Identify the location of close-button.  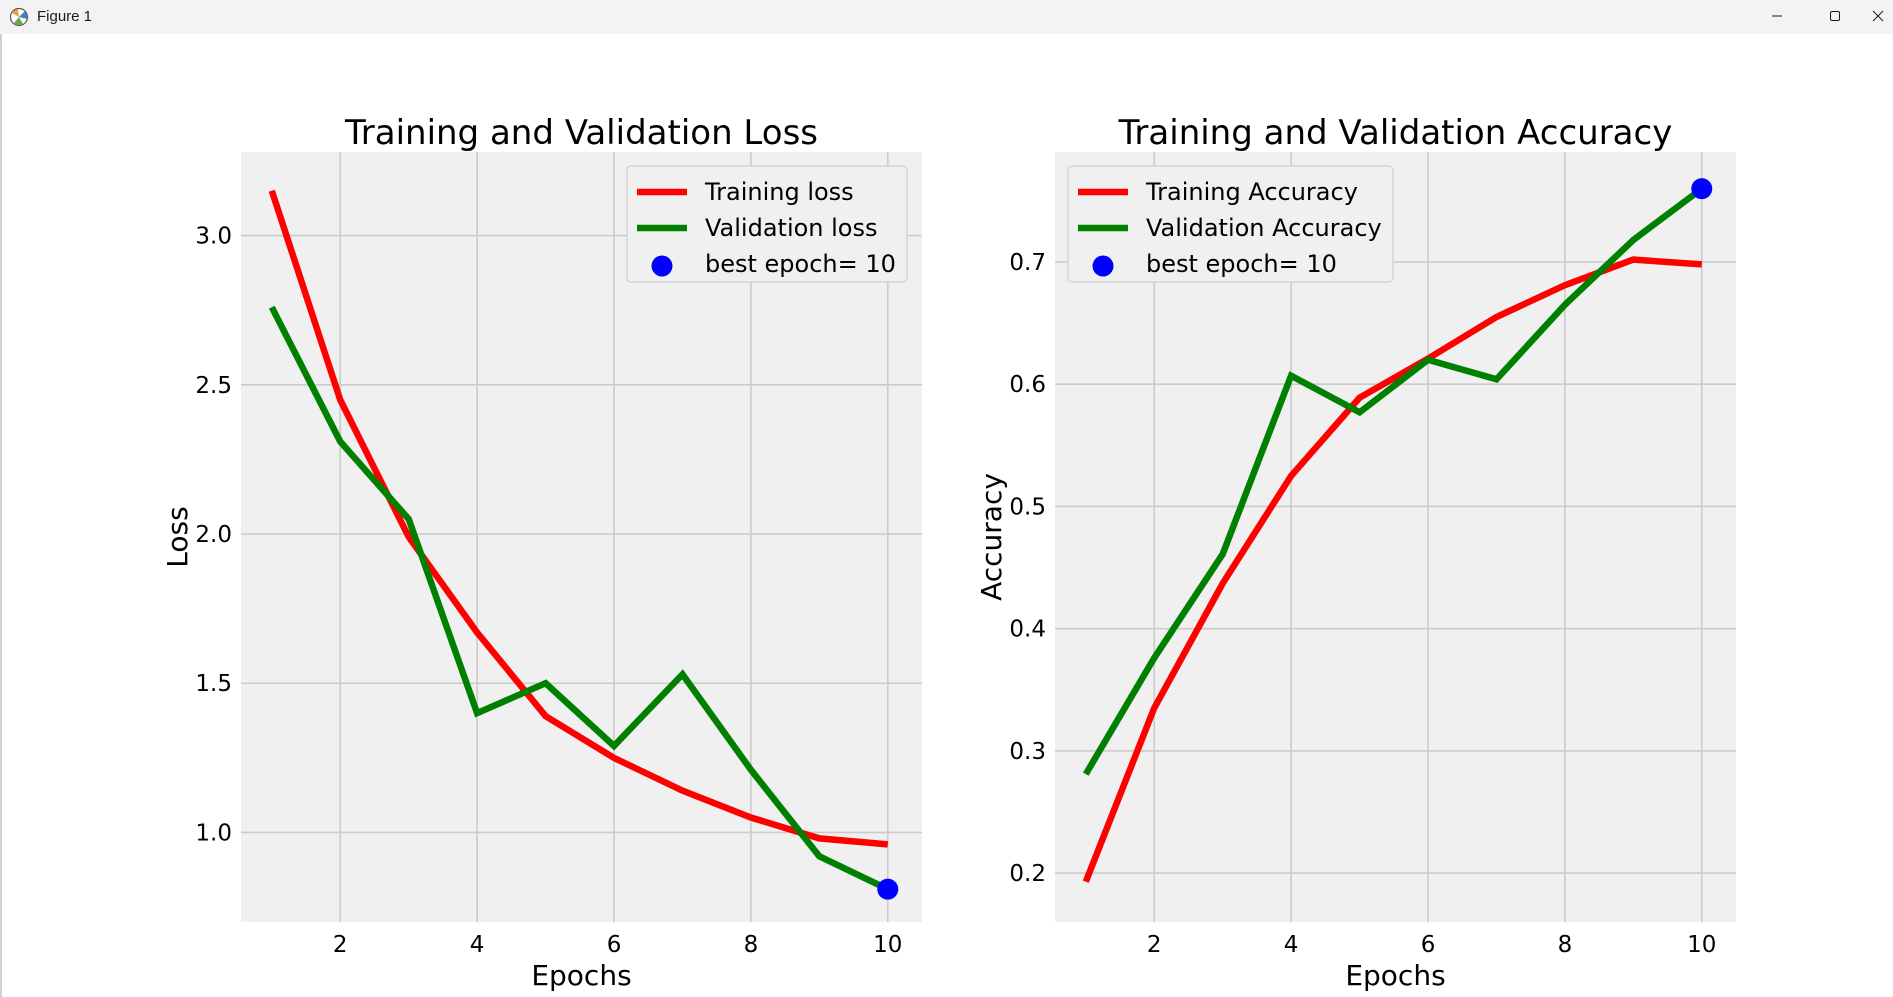
(1878, 16).